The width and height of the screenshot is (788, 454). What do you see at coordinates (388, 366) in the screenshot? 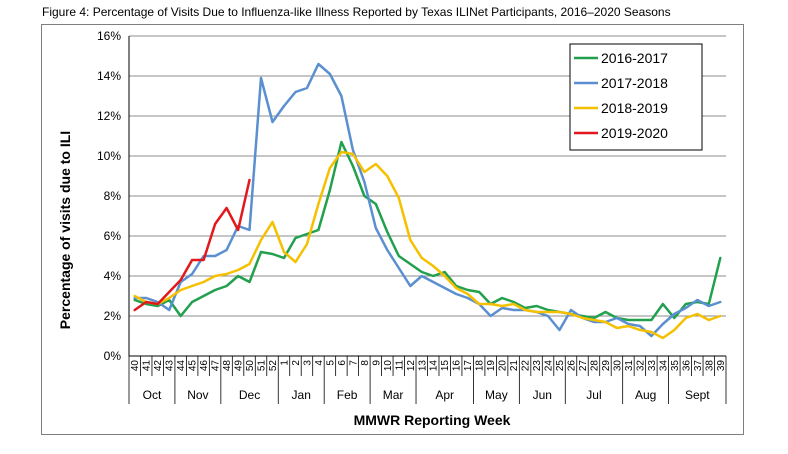
I see `week-tick-label: 10` at bounding box center [388, 366].